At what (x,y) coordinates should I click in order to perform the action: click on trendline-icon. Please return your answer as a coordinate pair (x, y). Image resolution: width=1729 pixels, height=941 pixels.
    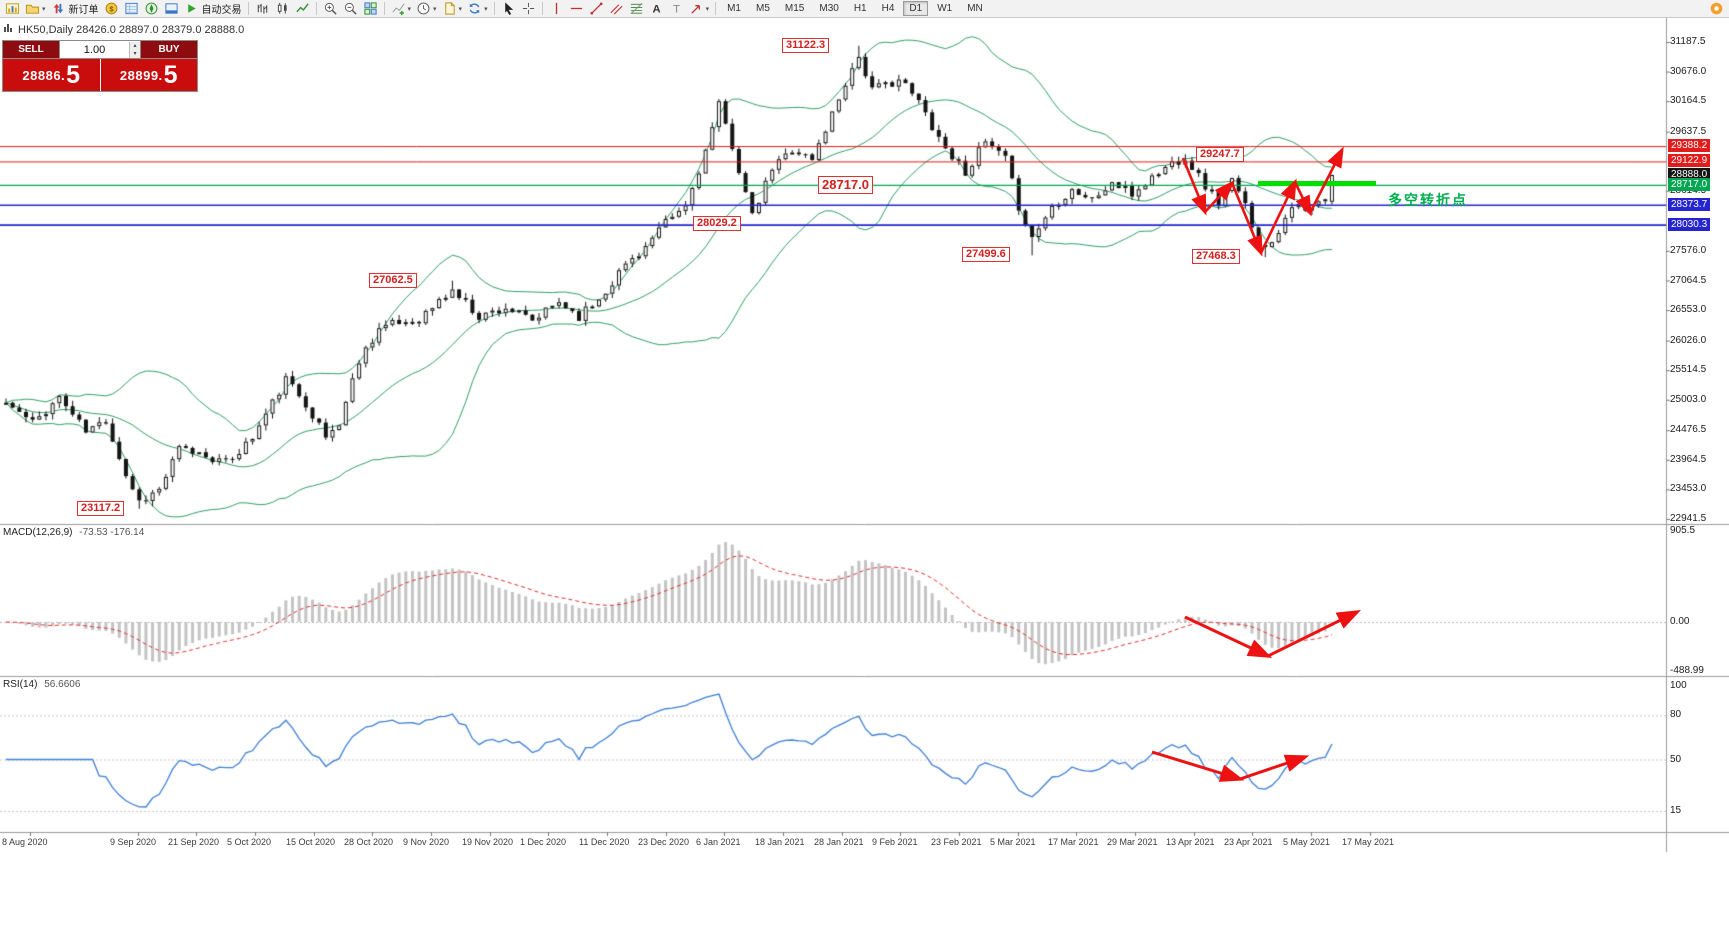
    Looking at the image, I should click on (596, 9).